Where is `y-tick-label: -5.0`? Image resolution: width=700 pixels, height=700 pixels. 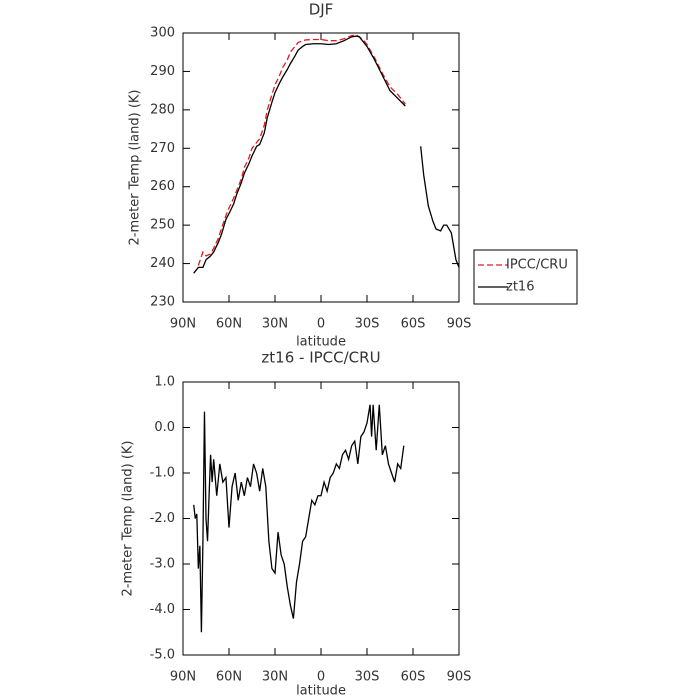
y-tick-label: -5.0 is located at coordinates (162, 655).